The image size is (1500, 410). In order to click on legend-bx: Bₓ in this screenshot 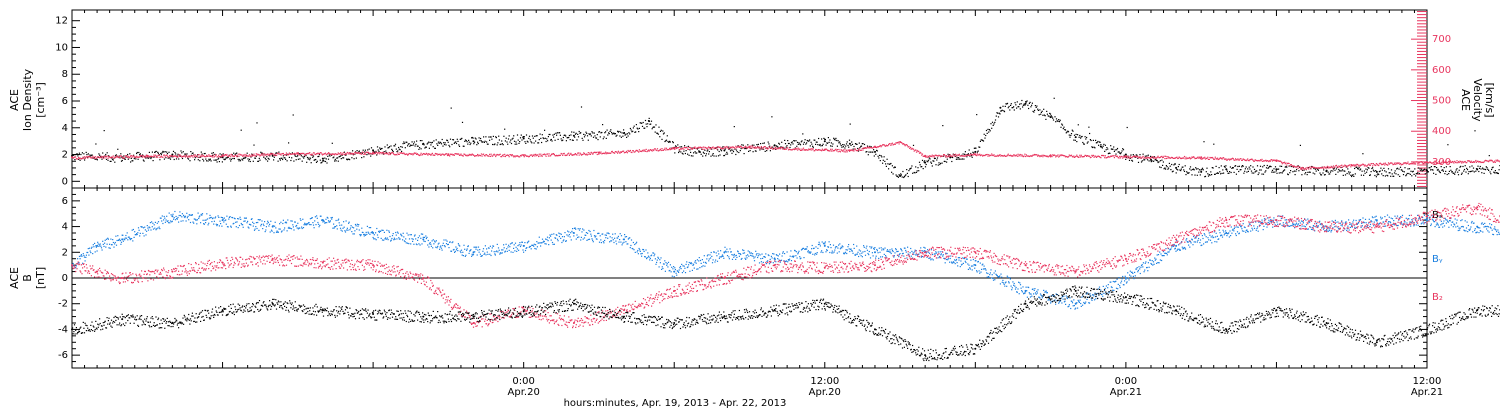, I will do `click(1437, 215)`.